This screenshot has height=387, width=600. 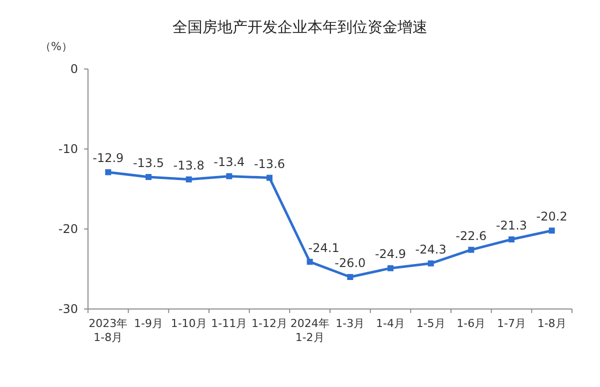 I want to click on y-tick-label: -30, so click(x=68, y=309).